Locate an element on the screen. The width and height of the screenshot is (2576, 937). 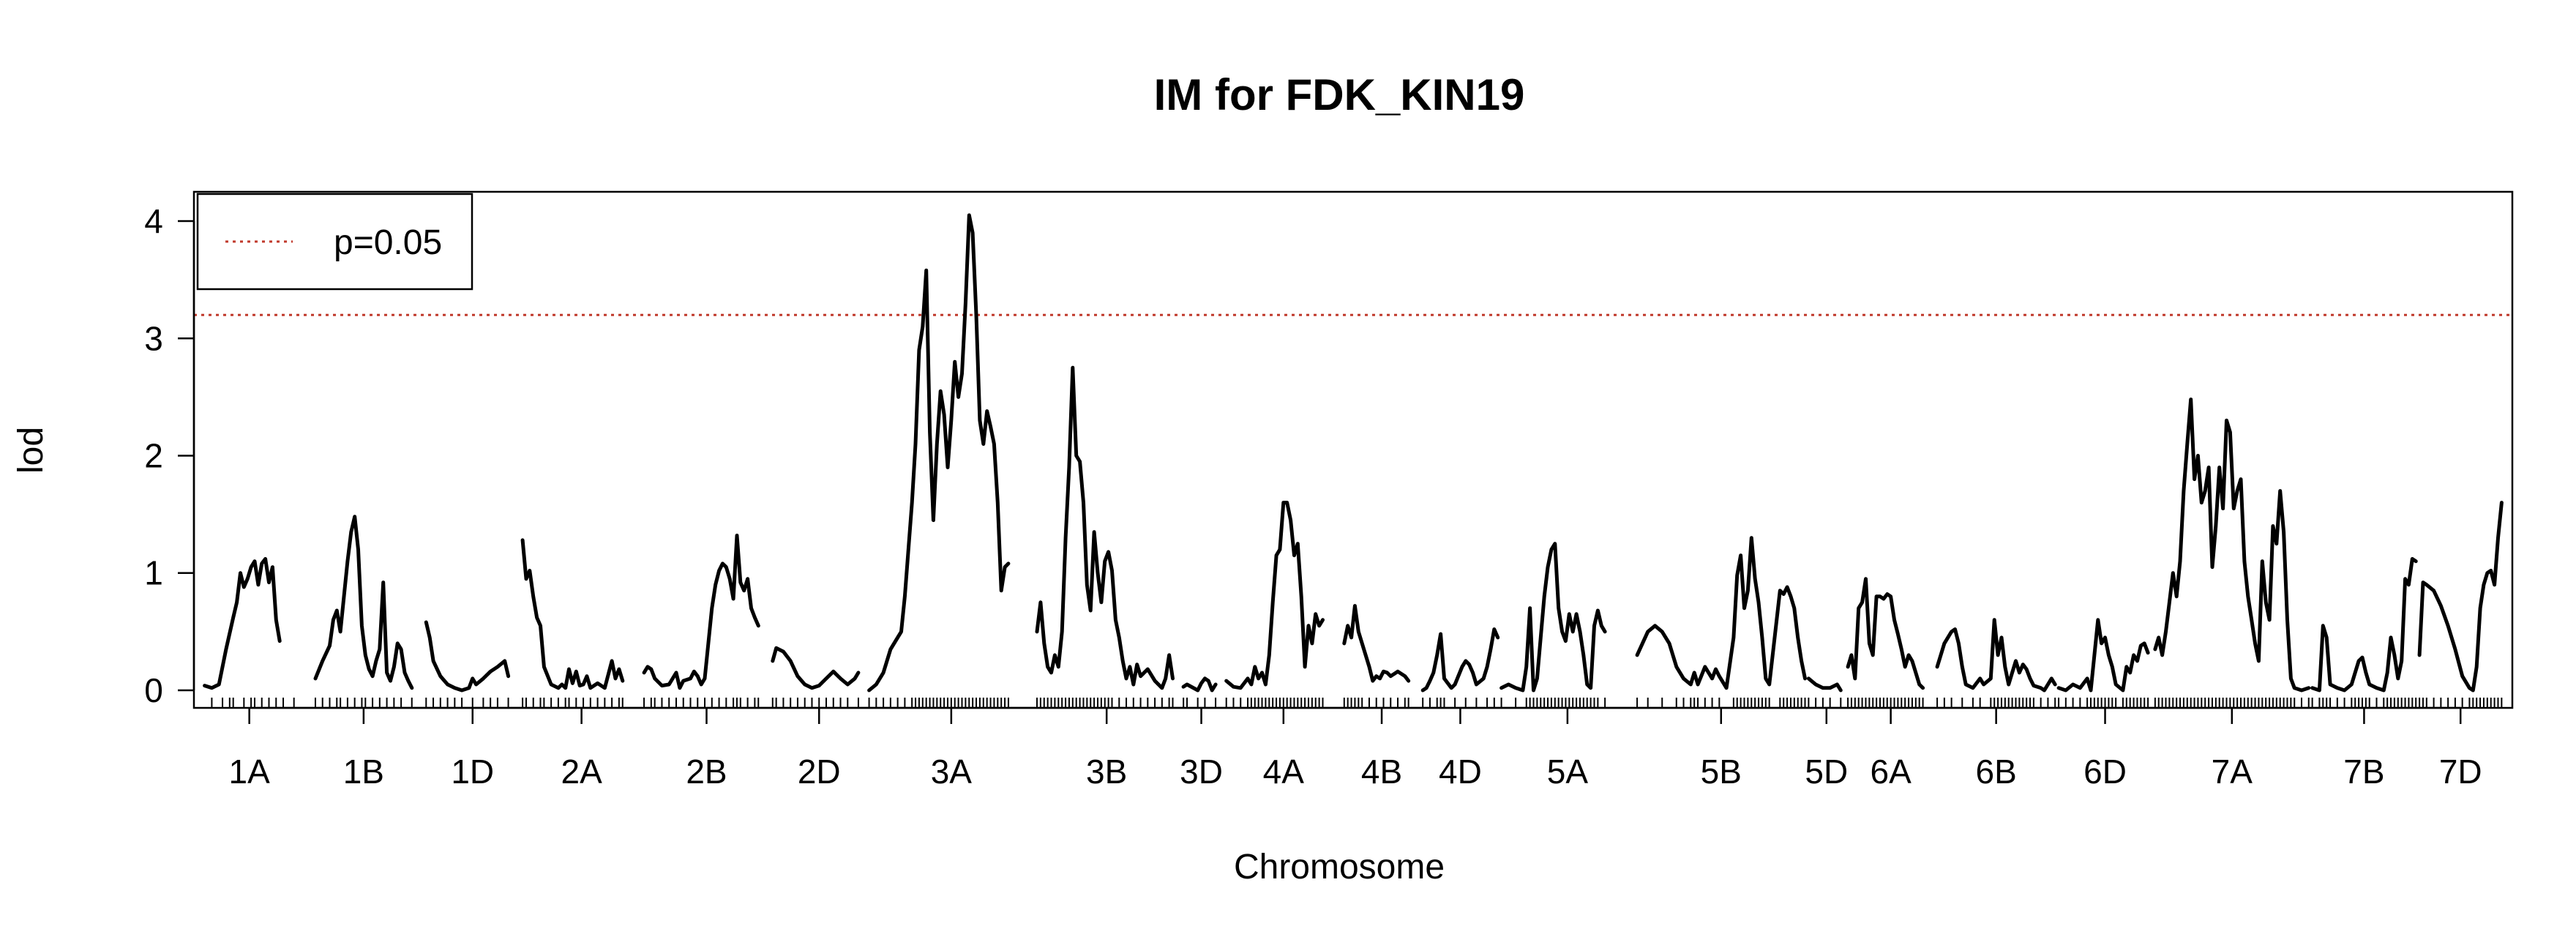
lod-series-6D is located at coordinates (2103, 655).